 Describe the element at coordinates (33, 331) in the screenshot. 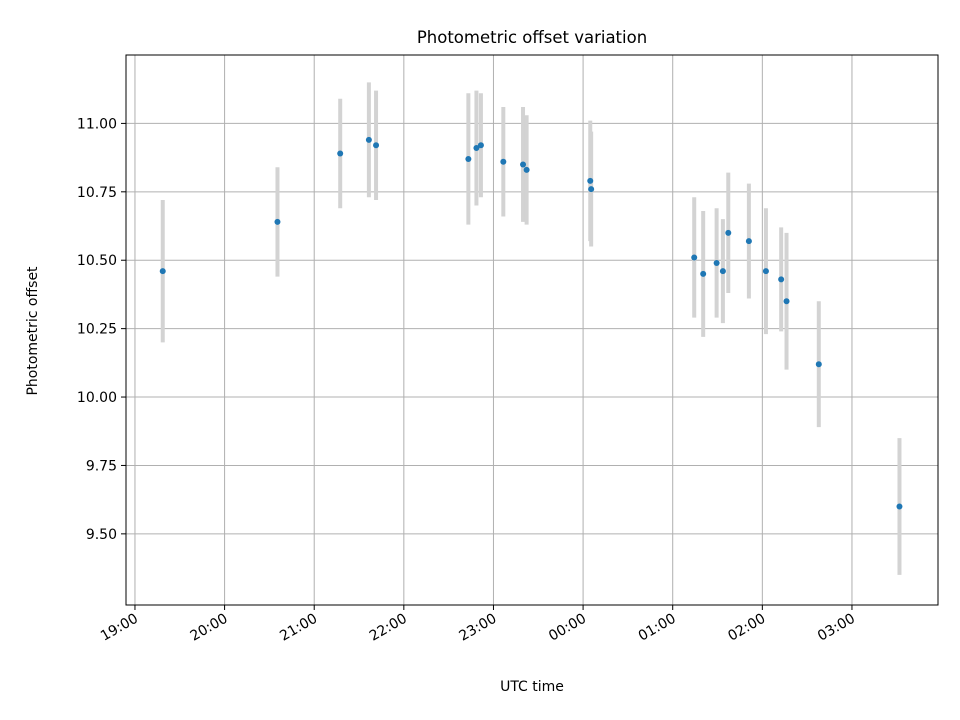

I see `y-axis-label: Photometric offset` at that location.